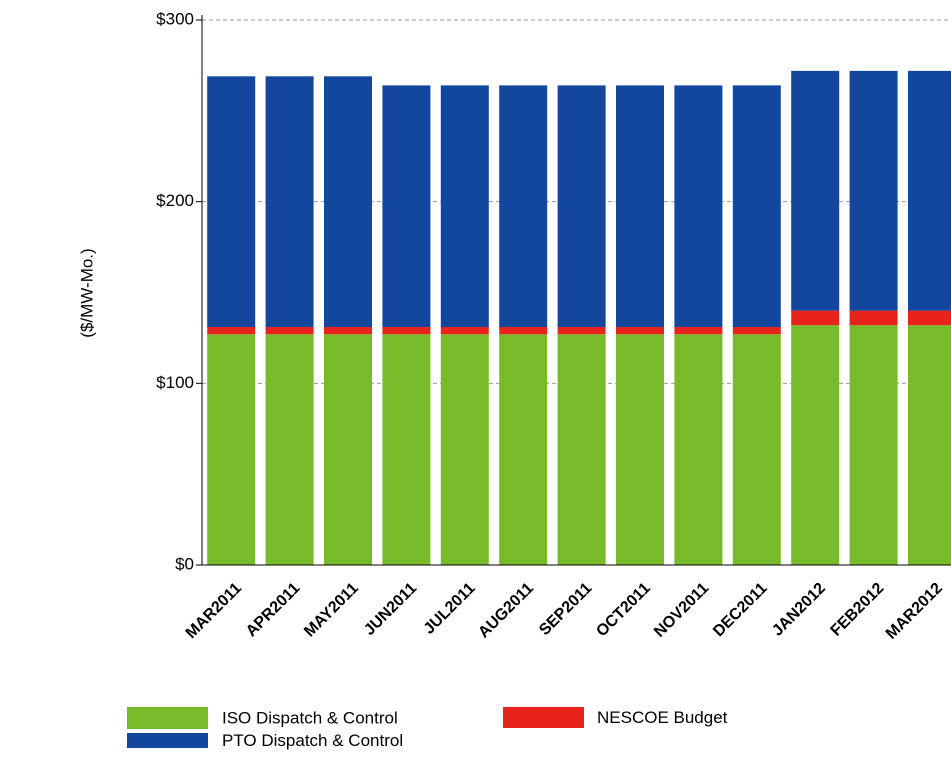 The height and width of the screenshot is (759, 951). I want to click on x-tick-label: FEB2012, so click(858, 610).